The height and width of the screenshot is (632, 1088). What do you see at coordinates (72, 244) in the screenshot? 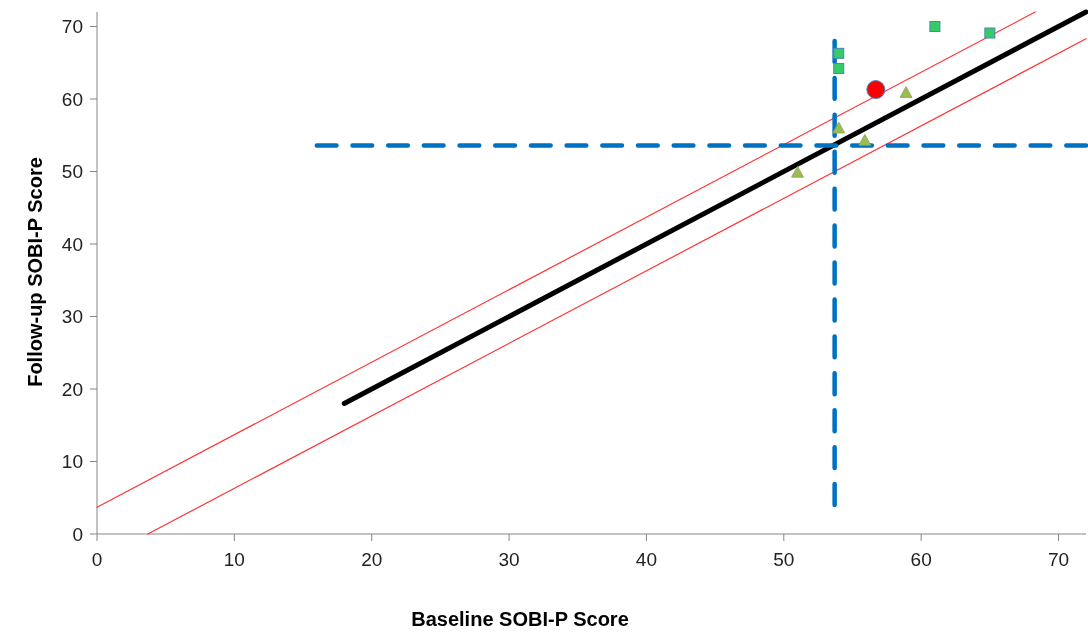
I see `y-tick-label: 40` at bounding box center [72, 244].